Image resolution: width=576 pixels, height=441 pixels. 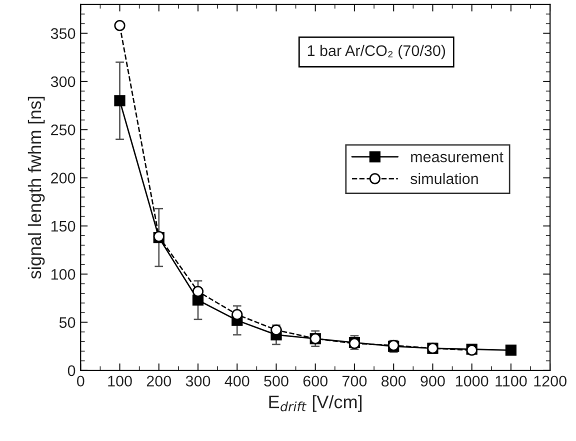 I want to click on annotation: 1 bar Ar/CO₂ (70/30), so click(x=377, y=52).